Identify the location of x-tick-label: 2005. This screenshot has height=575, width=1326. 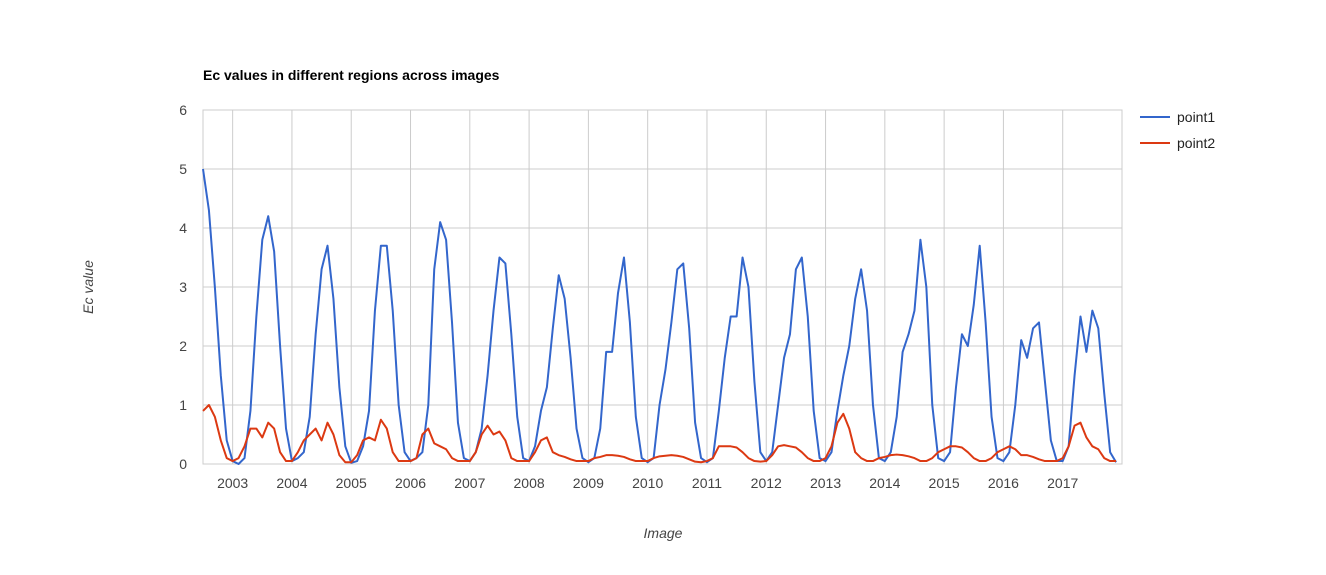
(351, 483).